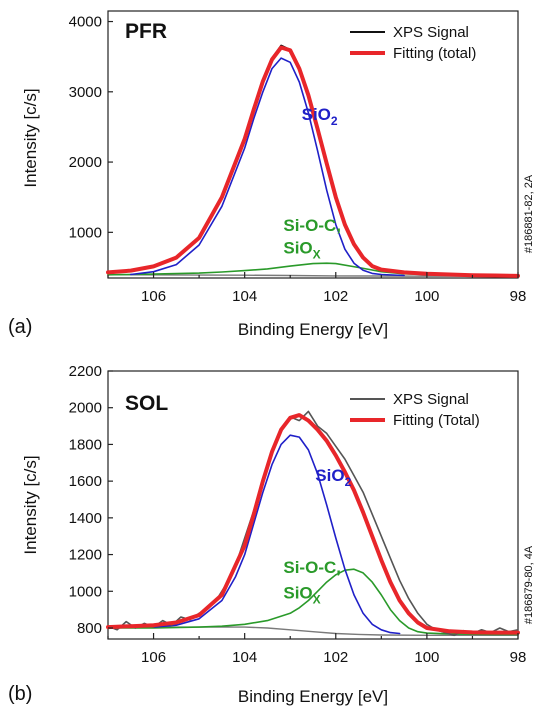 This screenshot has height=715, width=537. Describe the element at coordinates (20, 327) in the screenshot. I see `panel-id-a: (a)` at that location.